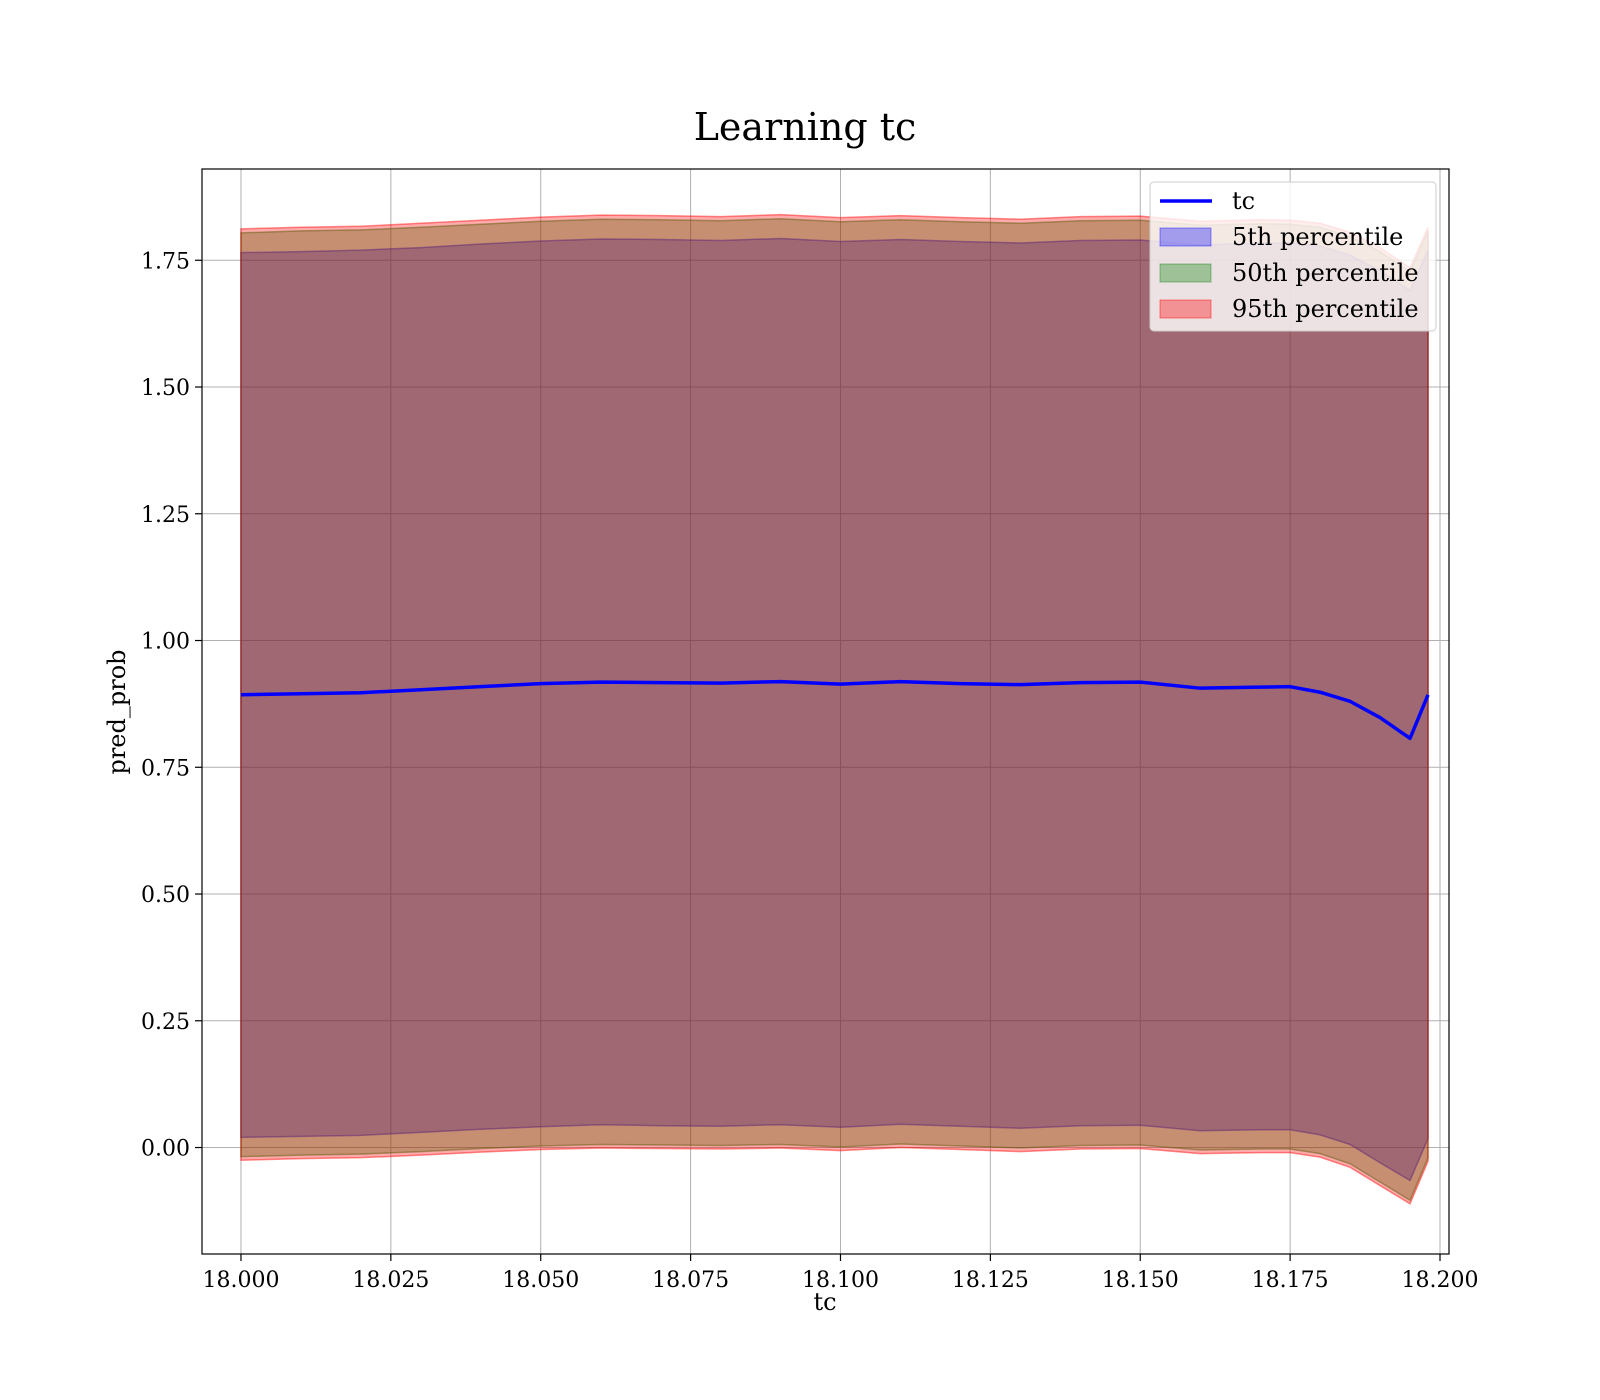 This screenshot has height=1400, width=1600. I want to click on y-axis-label: pred_prob, so click(117, 711).